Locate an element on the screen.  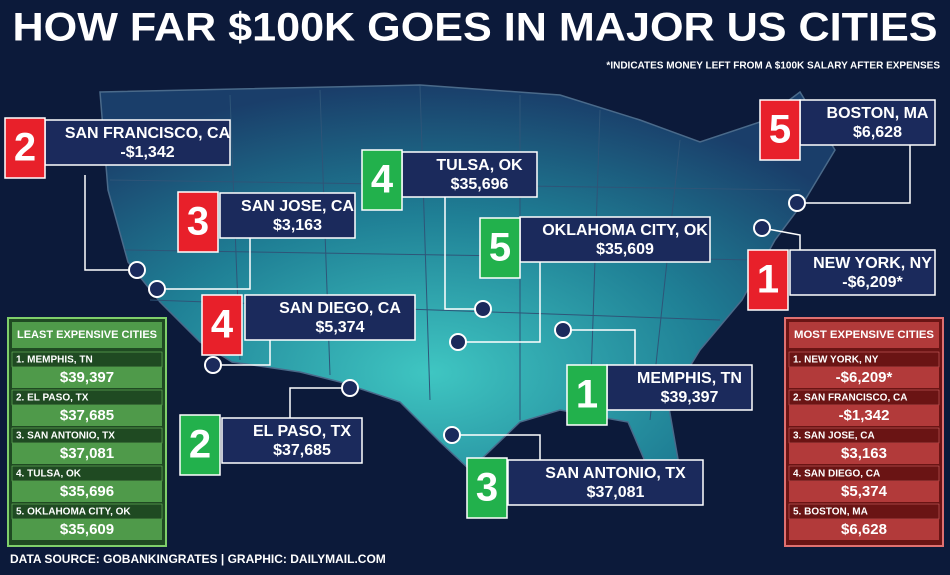
panel-title: MOST EXPENSIVE CITIES is located at coordinates (864, 335).